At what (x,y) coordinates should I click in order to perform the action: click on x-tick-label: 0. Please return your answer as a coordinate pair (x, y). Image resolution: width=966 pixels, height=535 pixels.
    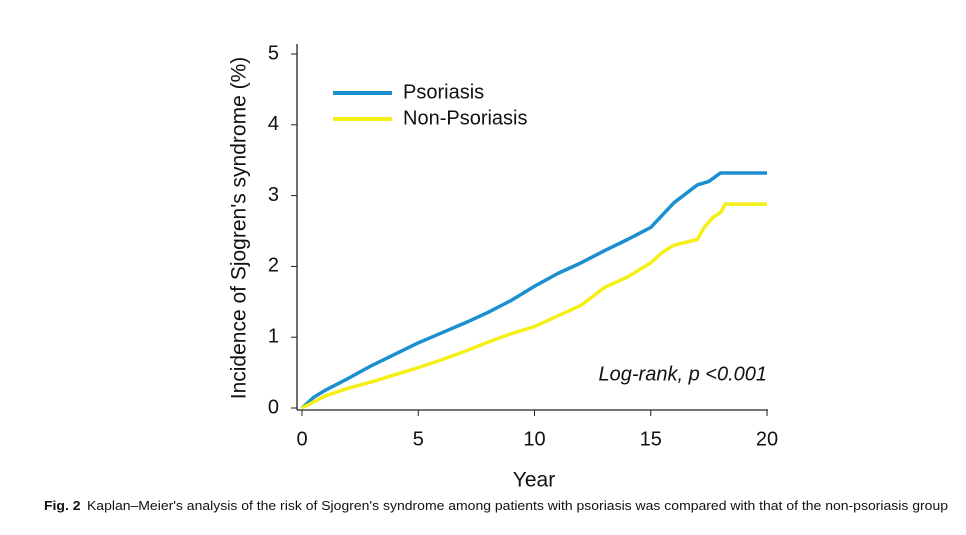
    Looking at the image, I should click on (301, 439).